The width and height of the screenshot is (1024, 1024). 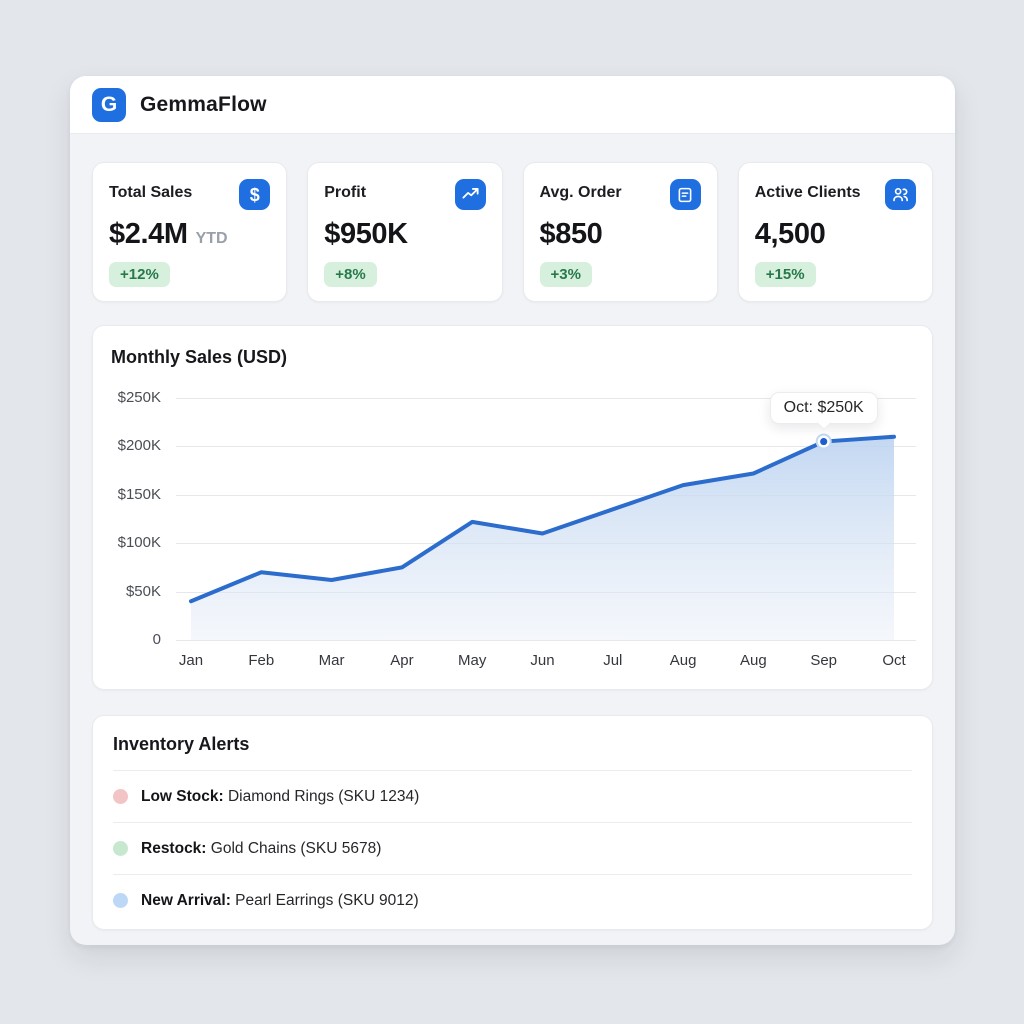 What do you see at coordinates (321, 796) in the screenshot?
I see `alert-detail: Diamond Rings (SKU 1234)` at bounding box center [321, 796].